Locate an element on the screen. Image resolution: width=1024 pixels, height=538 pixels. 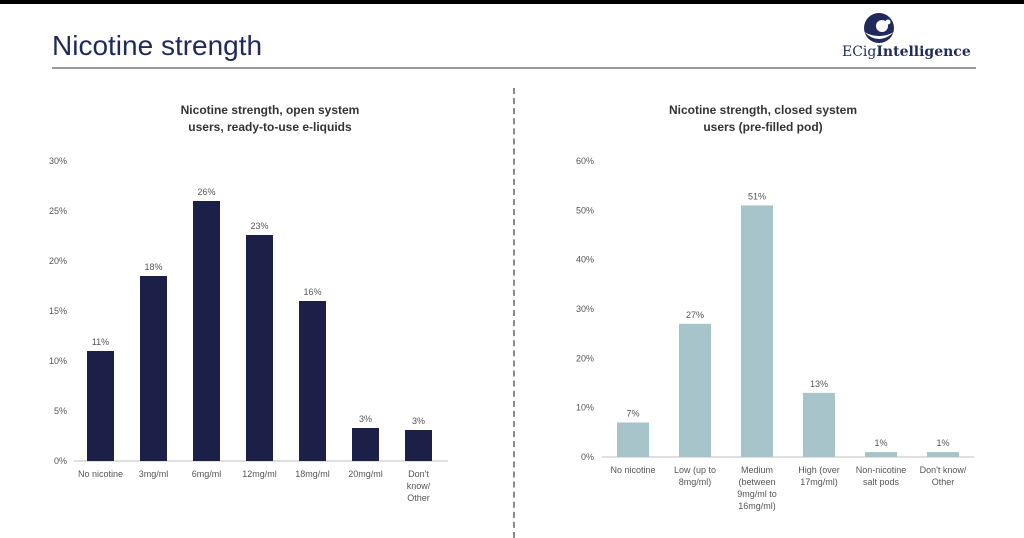
data-label: 51% is located at coordinates (757, 196).